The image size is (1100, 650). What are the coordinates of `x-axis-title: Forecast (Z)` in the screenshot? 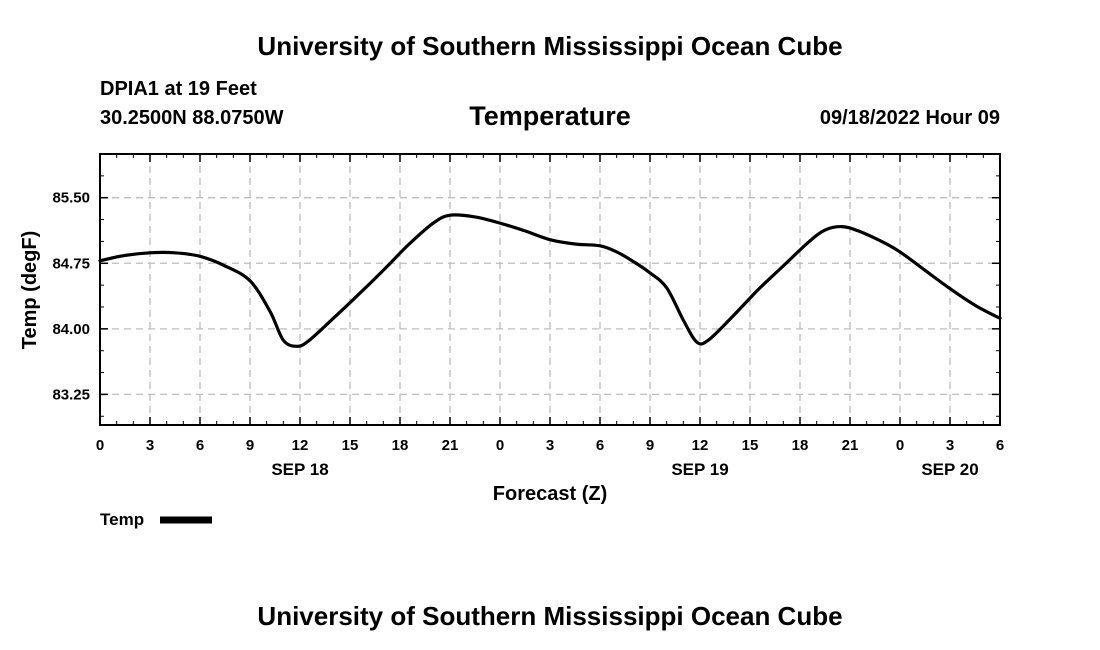 It's located at (550, 494).